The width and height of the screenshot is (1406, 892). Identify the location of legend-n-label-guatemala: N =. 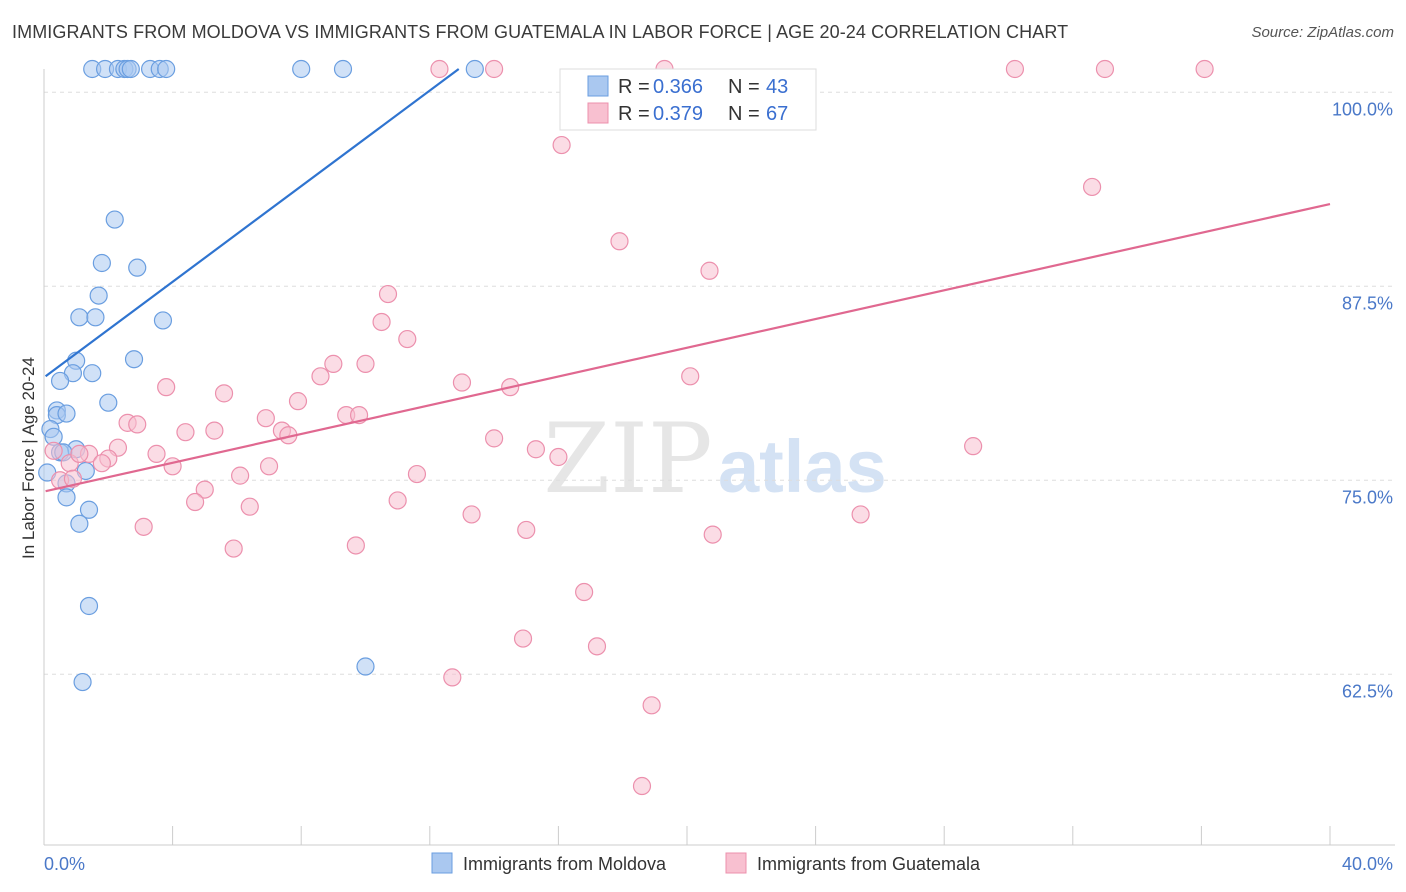
(744, 114).